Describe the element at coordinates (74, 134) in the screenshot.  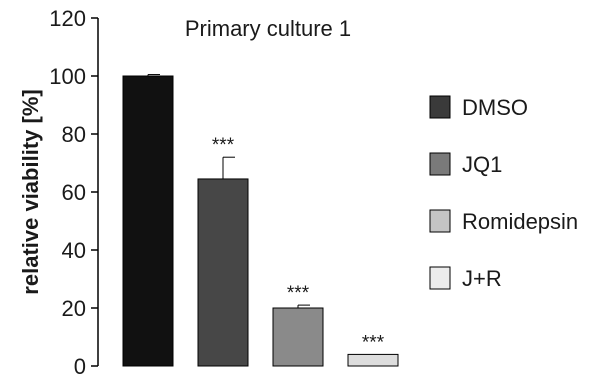
I see `y-tick-label: 80` at that location.